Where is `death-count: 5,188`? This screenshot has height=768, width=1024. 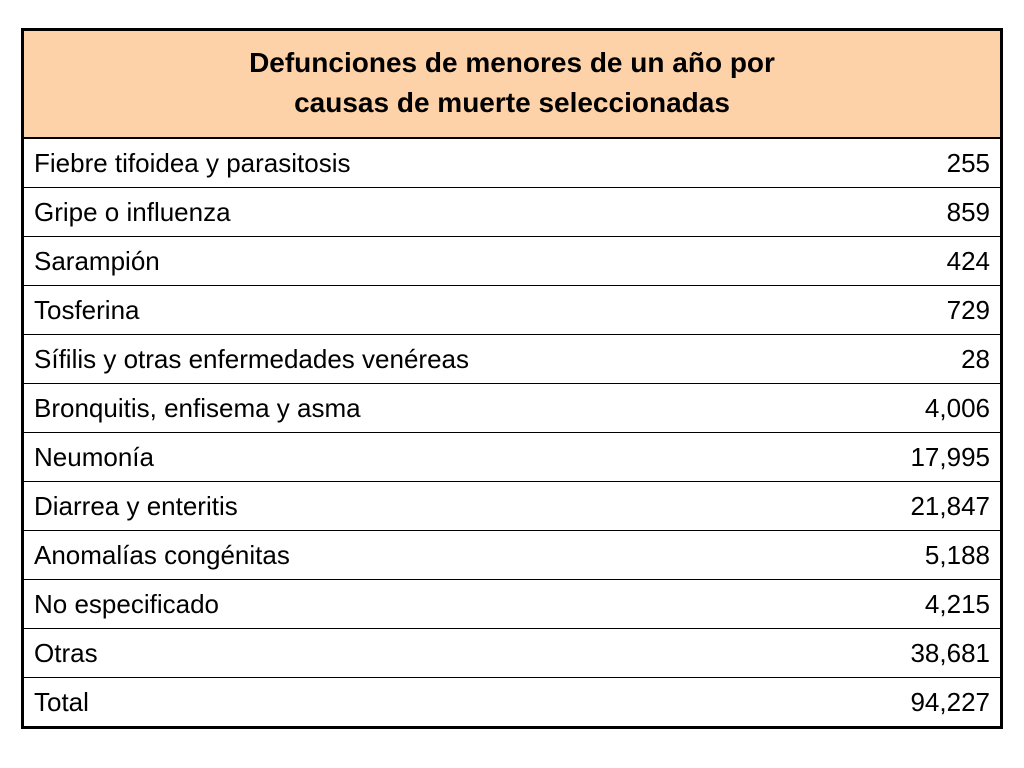
death-count: 5,188 is located at coordinates (913, 555).